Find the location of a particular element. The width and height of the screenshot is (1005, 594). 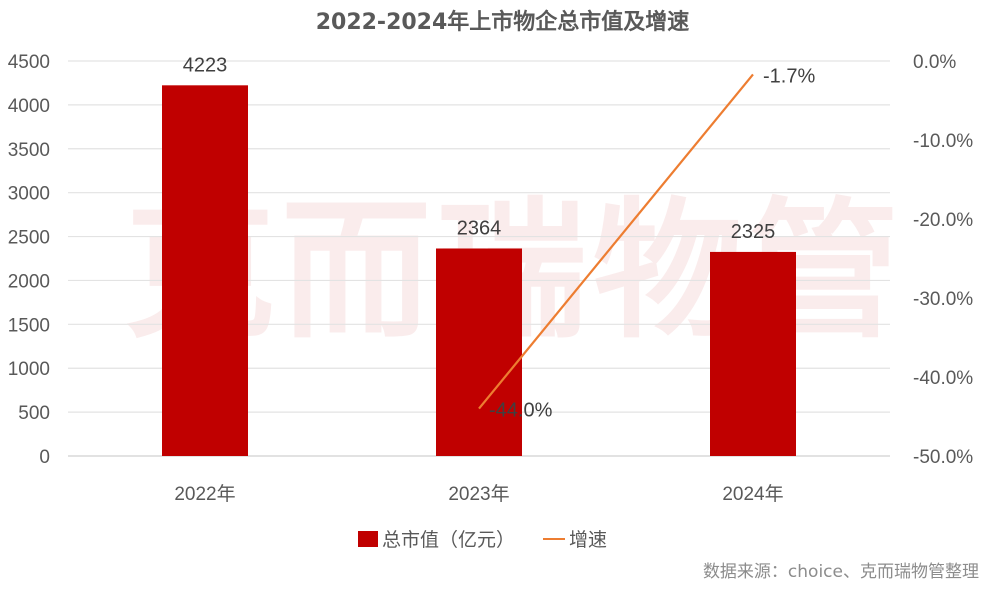

x-axis-label: 2023年 is located at coordinates (478, 494).